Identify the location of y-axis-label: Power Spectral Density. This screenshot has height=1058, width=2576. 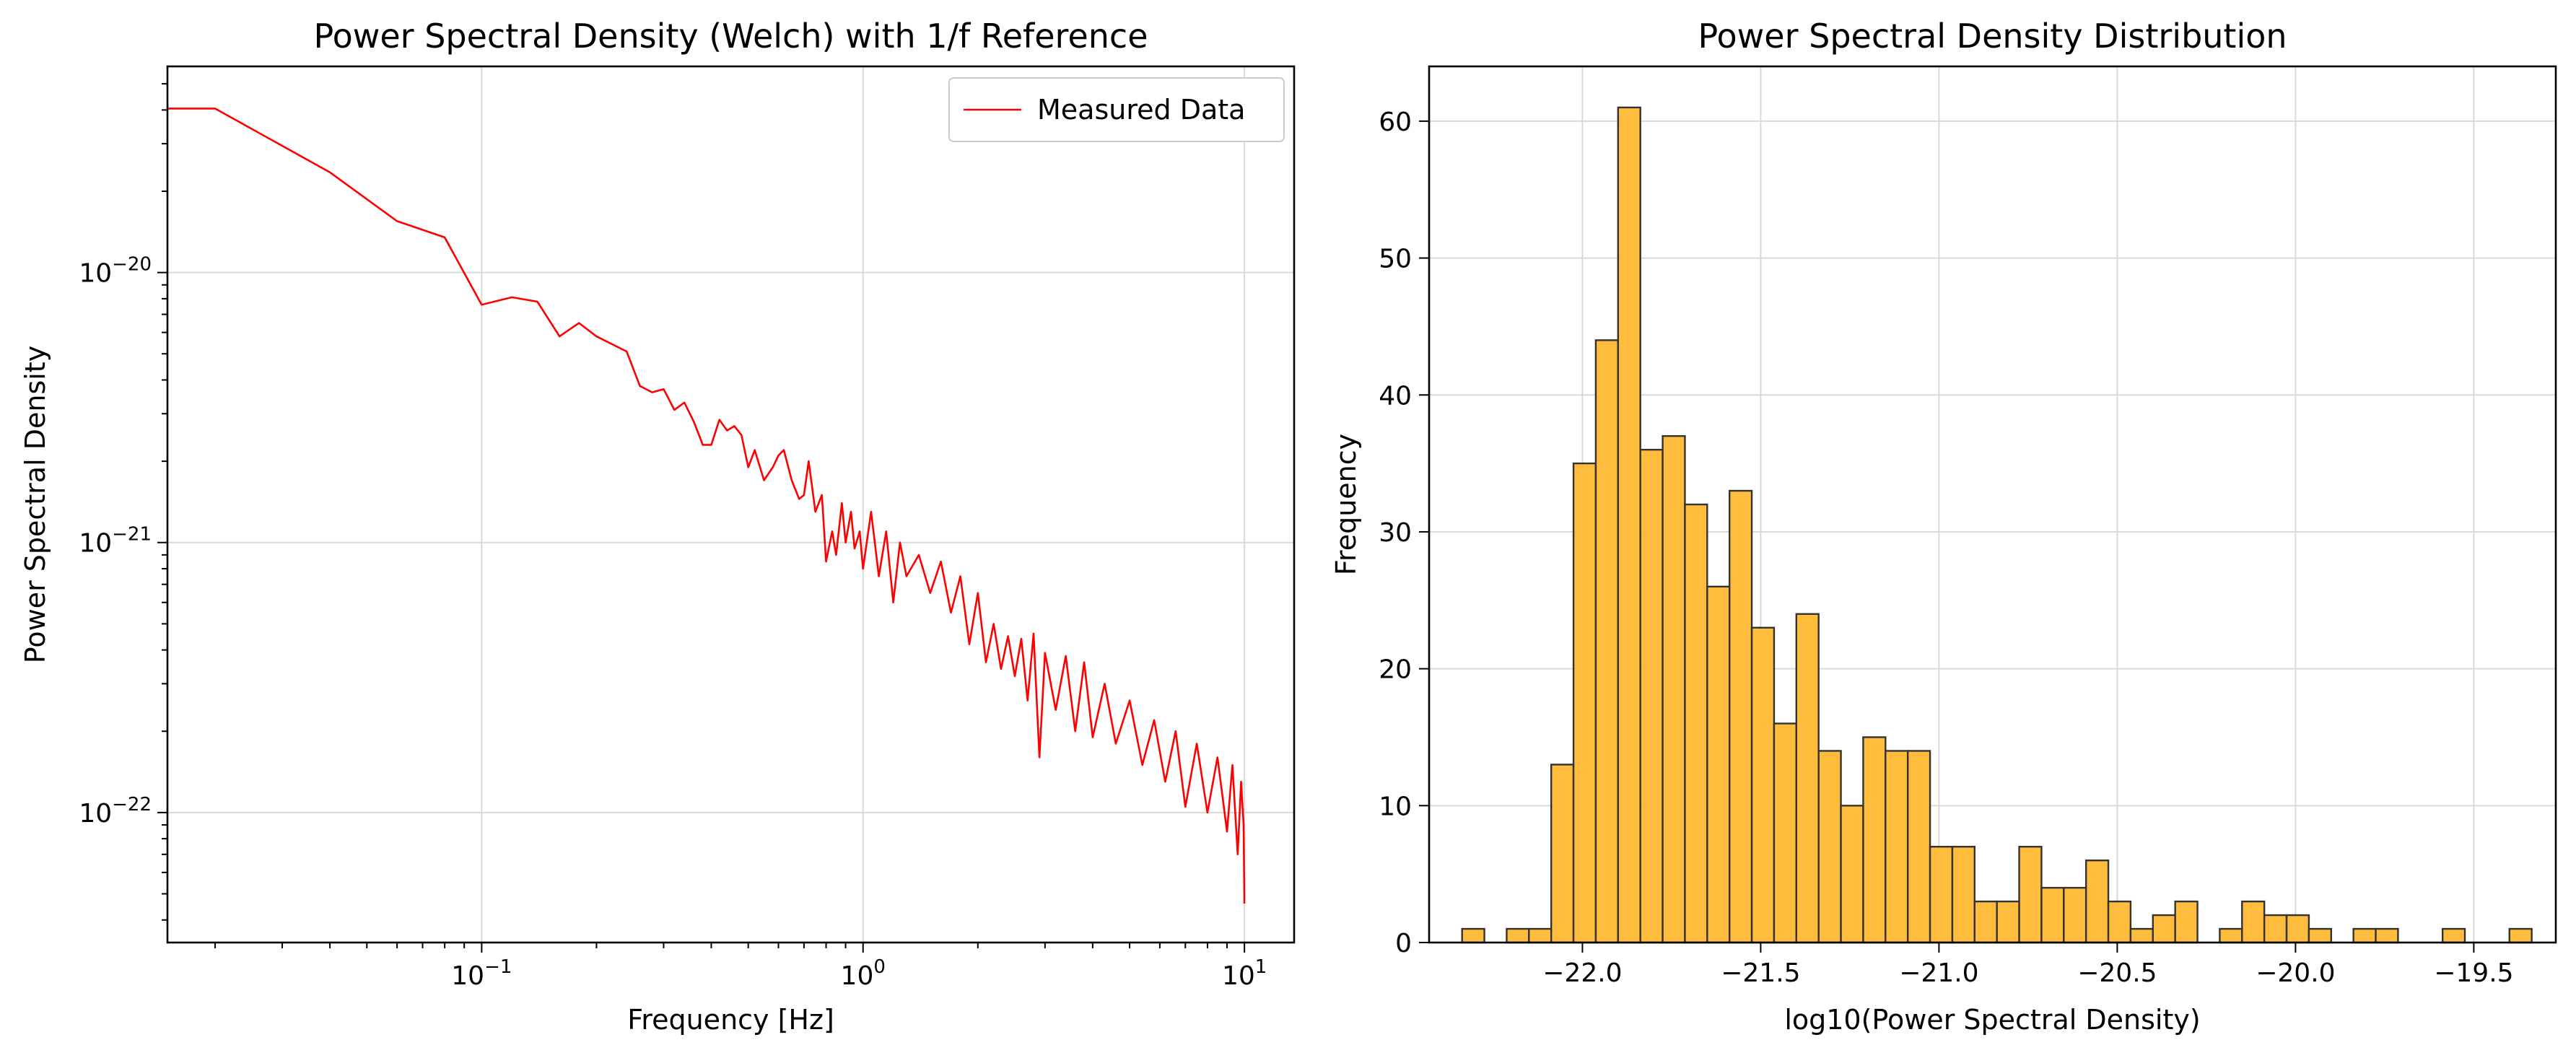
(35, 504).